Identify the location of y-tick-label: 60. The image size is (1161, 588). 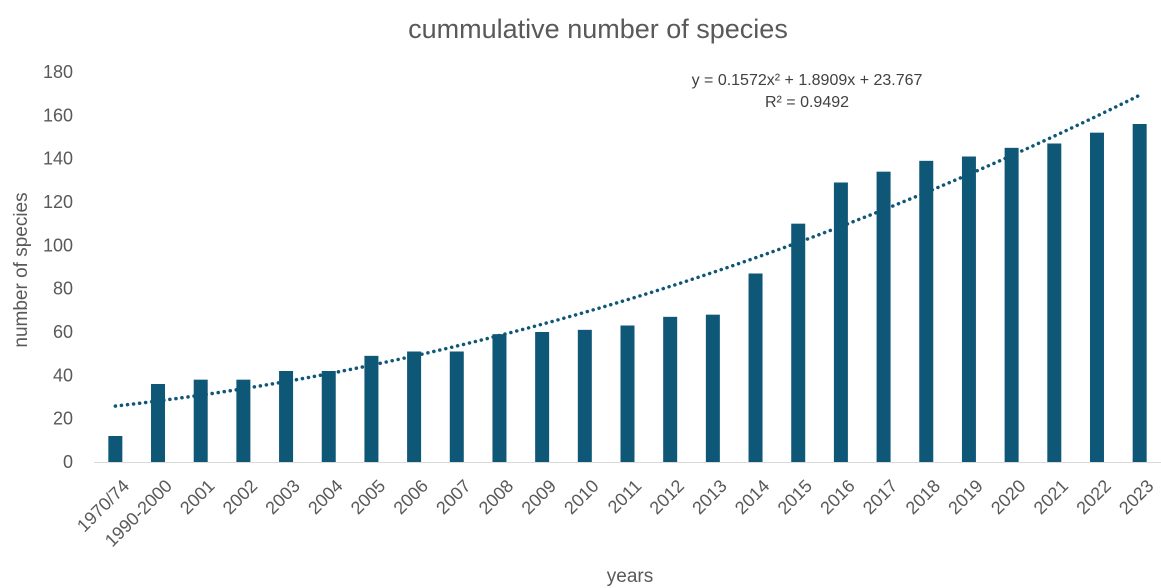
(63, 332).